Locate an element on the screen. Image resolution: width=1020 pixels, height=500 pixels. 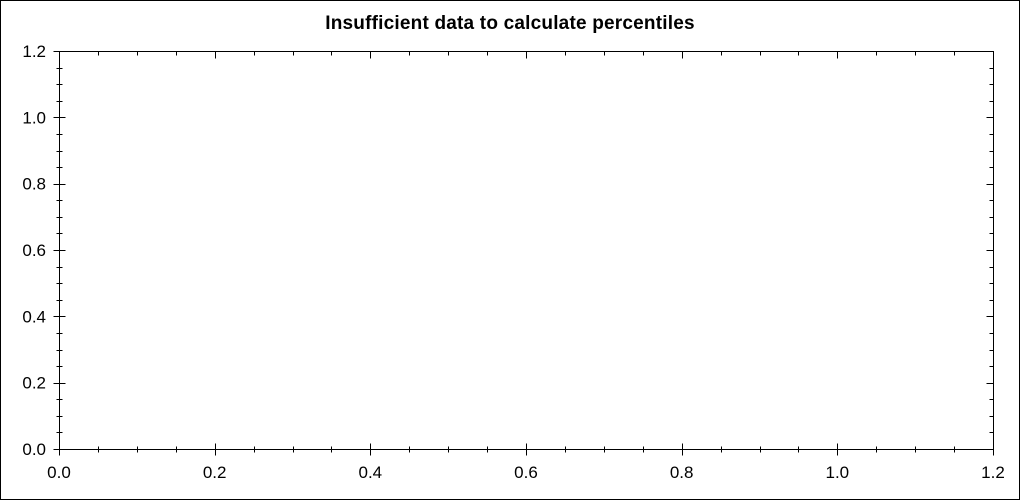
x-axis-tick-label: 0.6 is located at coordinates (526, 472).